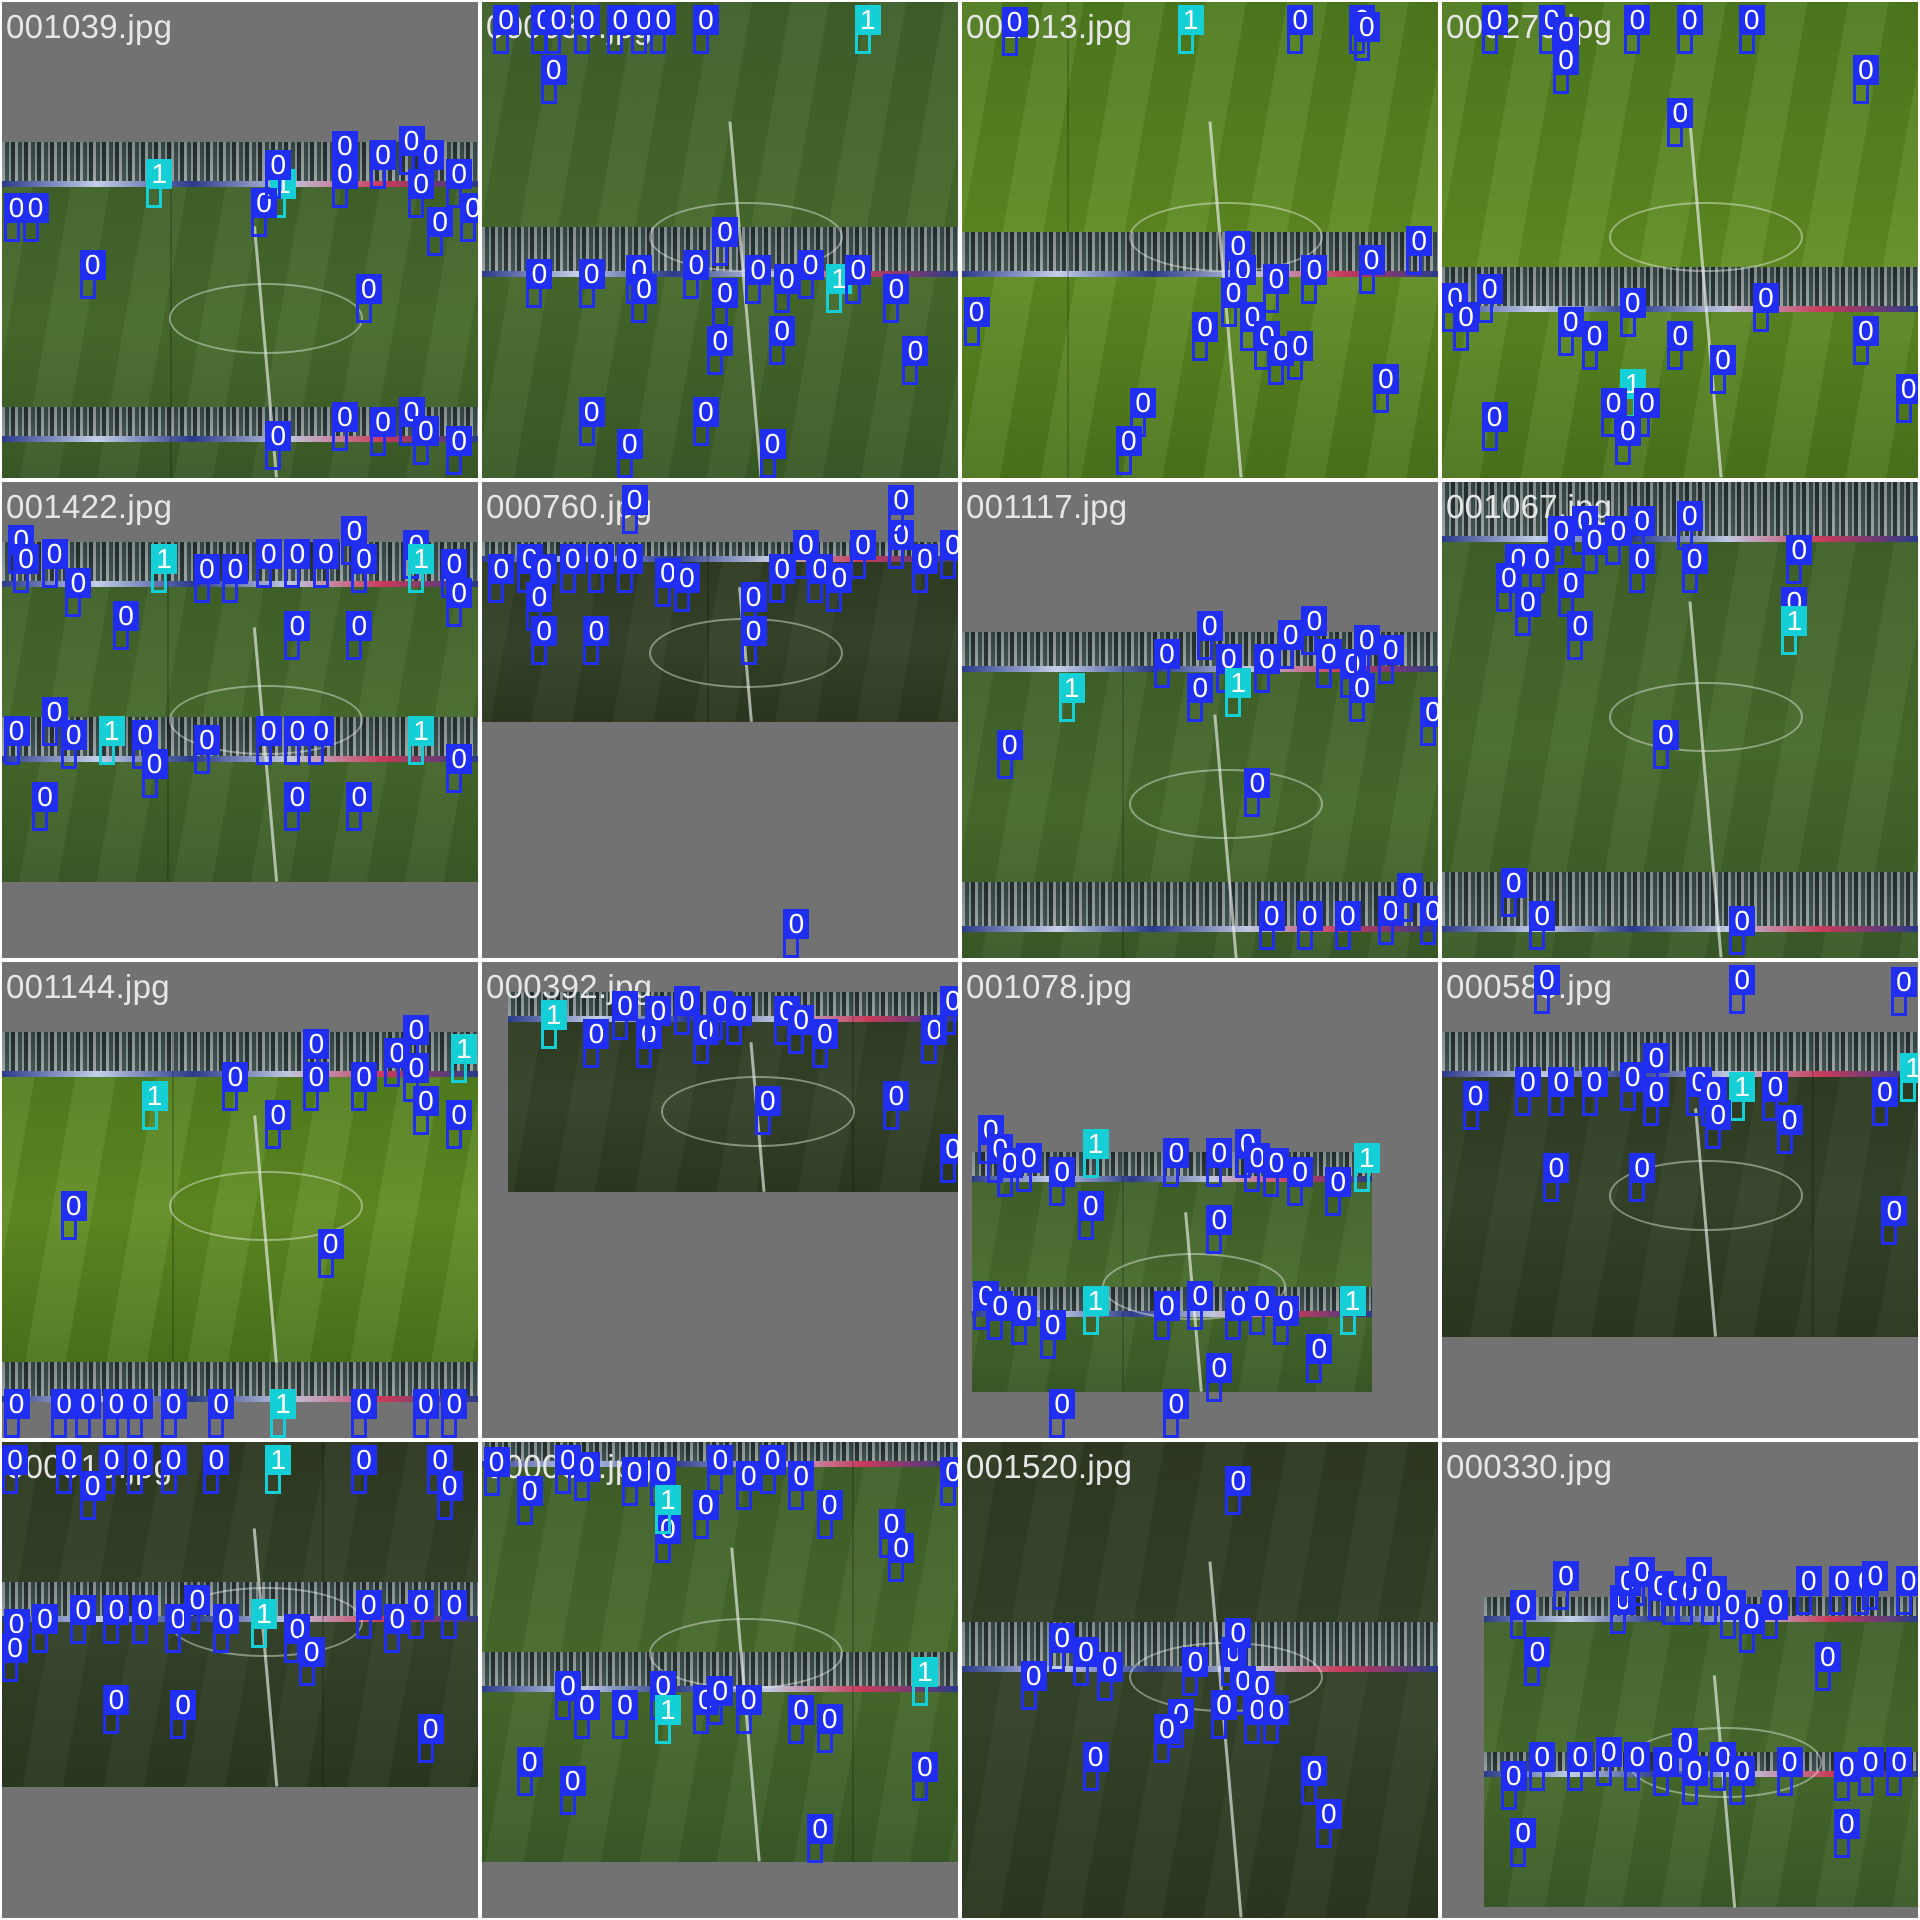  What do you see at coordinates (240, 1382) in the screenshot?
I see `stadium-crowd` at bounding box center [240, 1382].